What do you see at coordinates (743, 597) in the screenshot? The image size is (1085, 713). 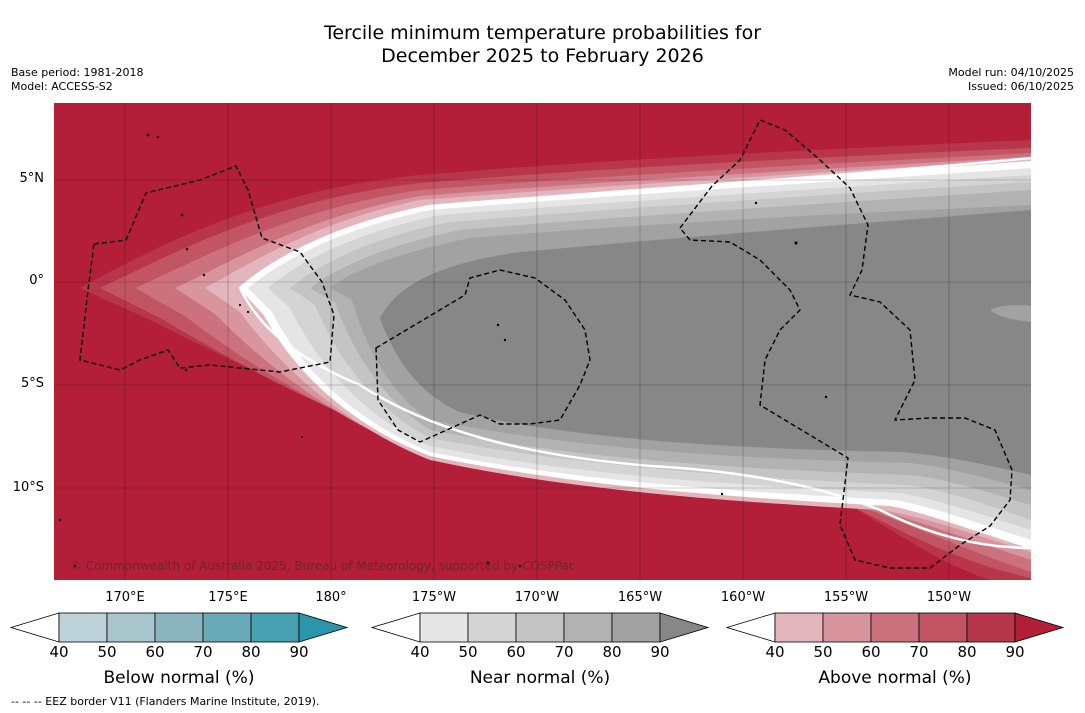 I see `lon-label-160w: 160°W` at bounding box center [743, 597].